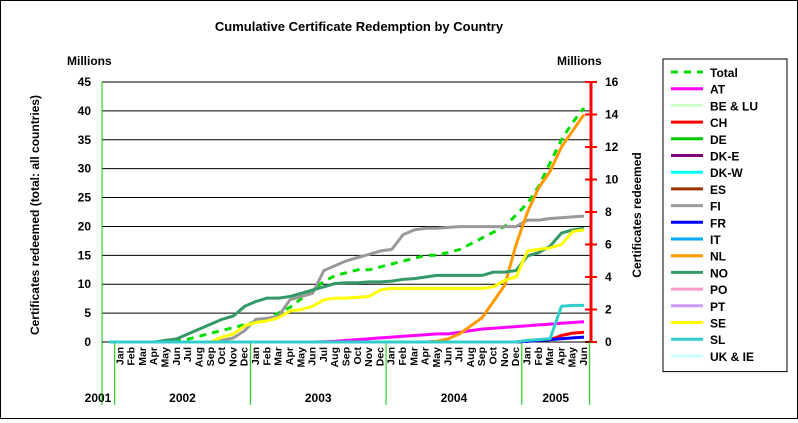  Describe the element at coordinates (718, 223) in the screenshot. I see `legend-label: FR` at that location.